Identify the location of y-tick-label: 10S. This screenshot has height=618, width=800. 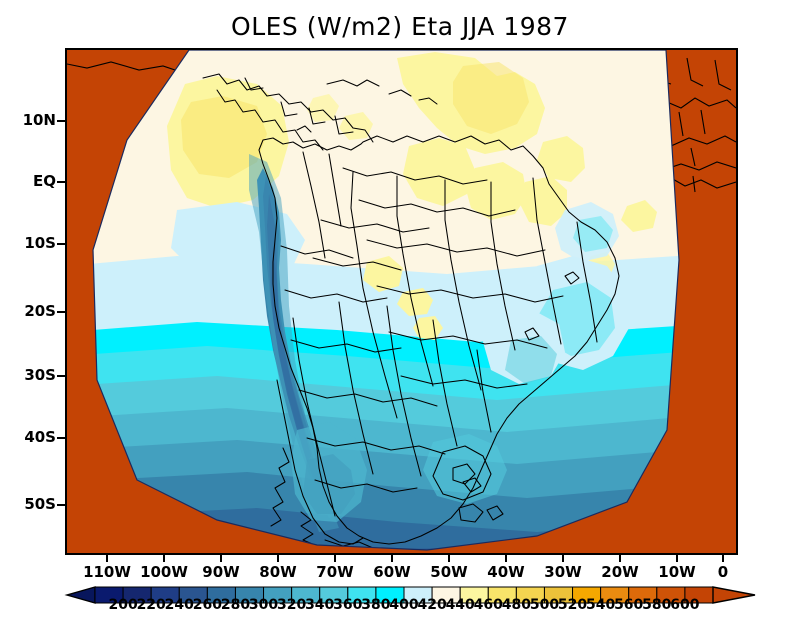
(40, 243).